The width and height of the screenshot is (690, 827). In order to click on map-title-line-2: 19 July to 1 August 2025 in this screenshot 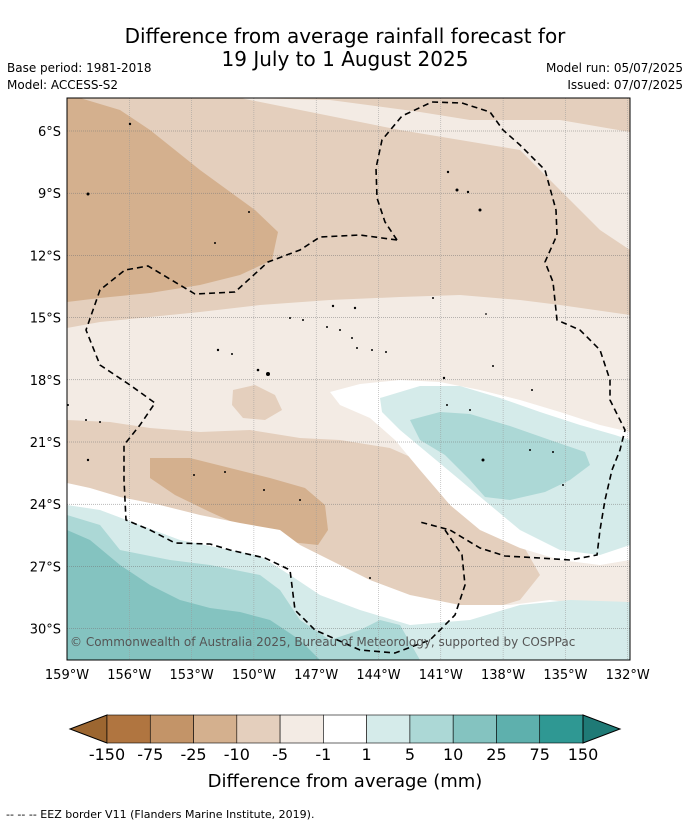, I will do `click(345, 59)`.